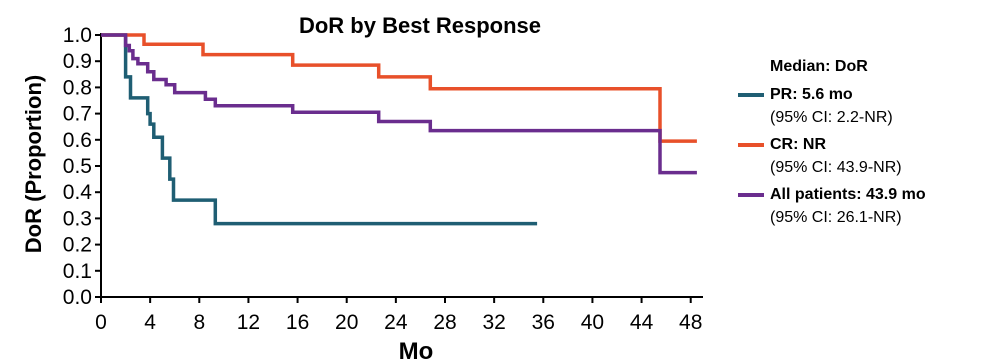  I want to click on legend-item-cr: CR: NR, so click(863, 145).